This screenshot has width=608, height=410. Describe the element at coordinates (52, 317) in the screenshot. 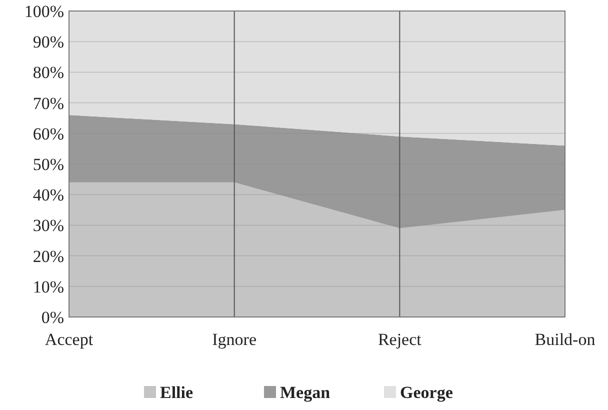

I see `y-tick-label: 0%` at that location.